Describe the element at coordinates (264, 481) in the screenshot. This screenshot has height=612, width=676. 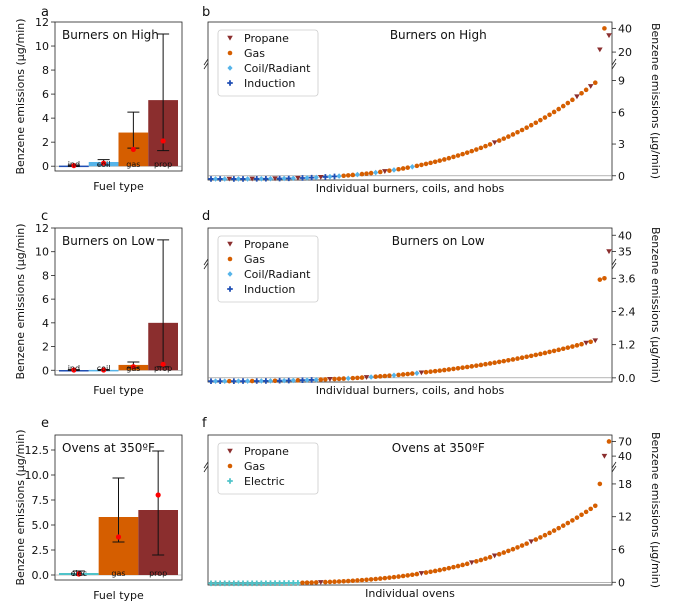
I see `legend-label: Electric` at that location.